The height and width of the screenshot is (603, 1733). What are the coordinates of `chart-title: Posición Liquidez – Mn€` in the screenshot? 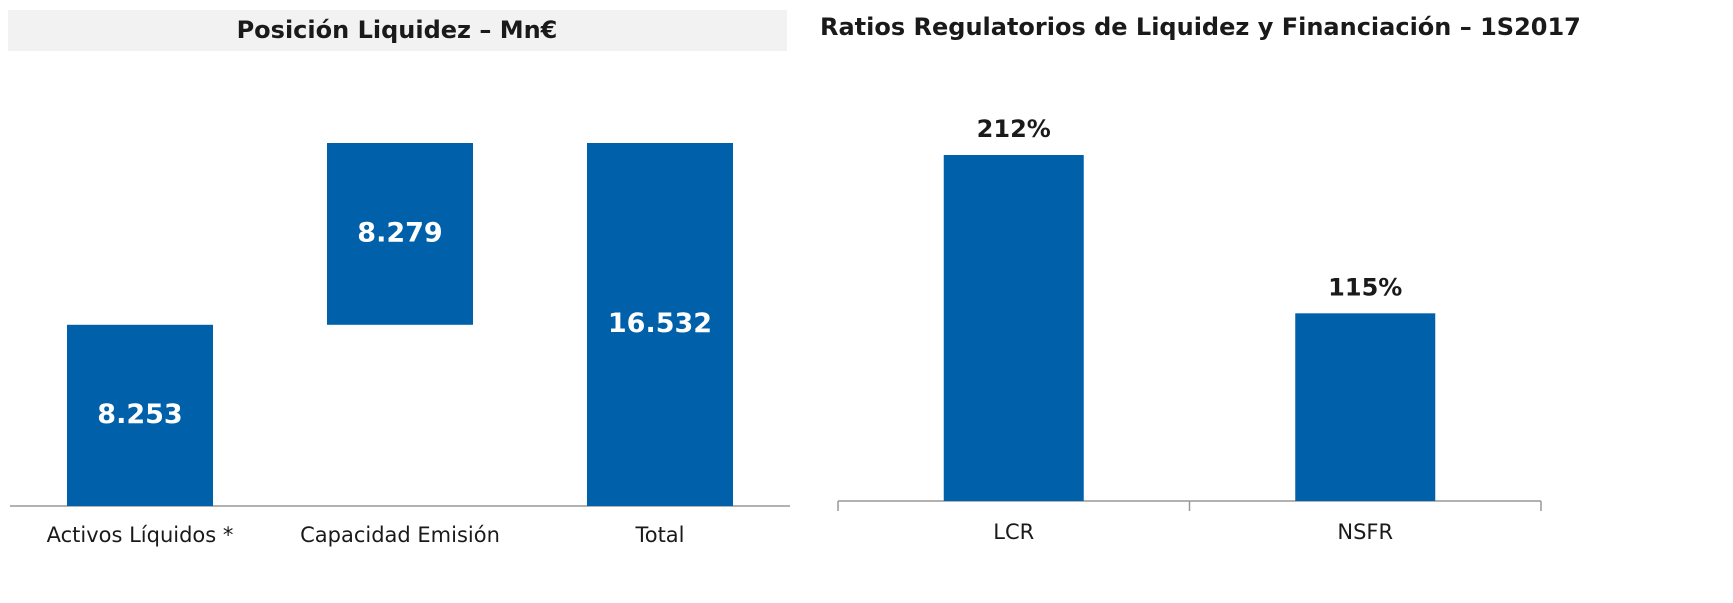 It's located at (397, 30).